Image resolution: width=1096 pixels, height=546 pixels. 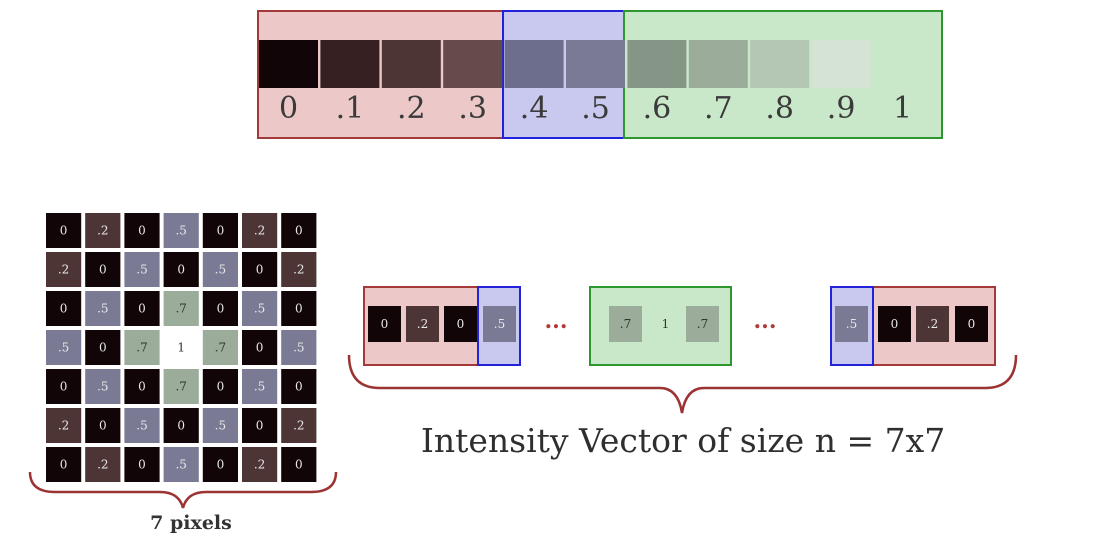 What do you see at coordinates (565, 64) in the screenshot?
I see `scale-swatches` at bounding box center [565, 64].